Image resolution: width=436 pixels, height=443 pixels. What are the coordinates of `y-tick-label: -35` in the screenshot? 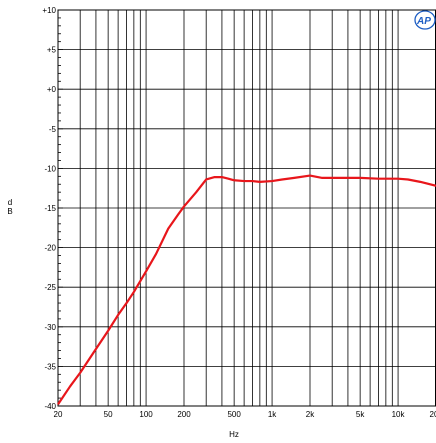 It's located at (50, 366).